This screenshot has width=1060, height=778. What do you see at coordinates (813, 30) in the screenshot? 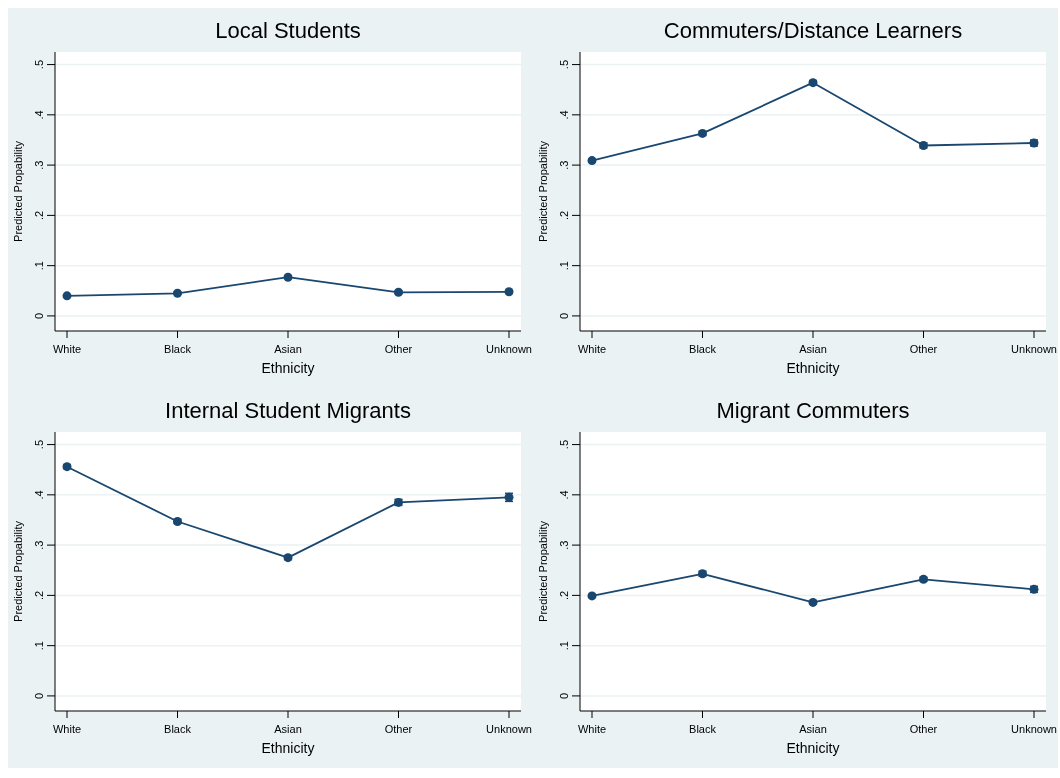
I see `chart-title: Commuters/Distance Learners` at bounding box center [813, 30].